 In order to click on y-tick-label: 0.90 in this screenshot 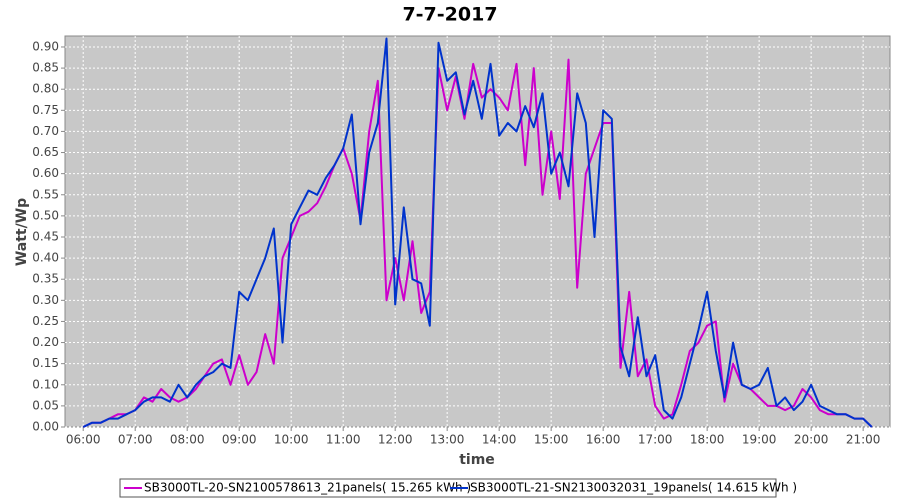, I will do `click(45, 46)`.